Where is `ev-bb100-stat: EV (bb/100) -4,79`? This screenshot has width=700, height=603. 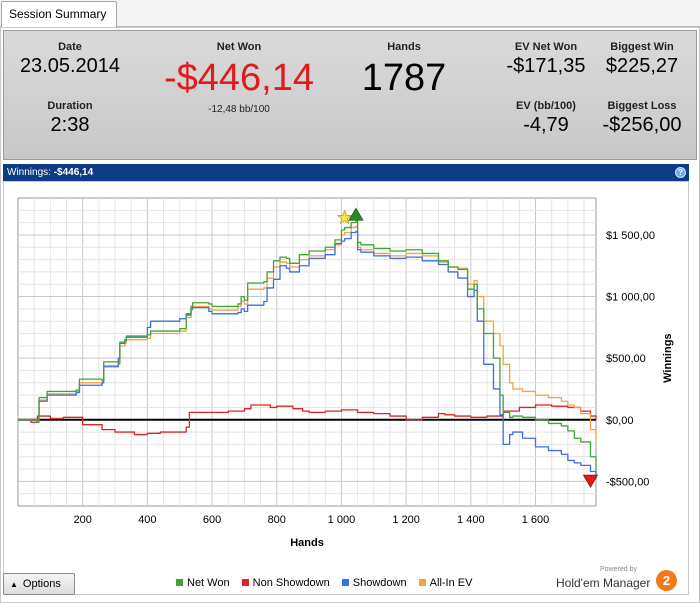 ev-bb100-stat: EV (bb/100) -4,79 is located at coordinates (546, 118).